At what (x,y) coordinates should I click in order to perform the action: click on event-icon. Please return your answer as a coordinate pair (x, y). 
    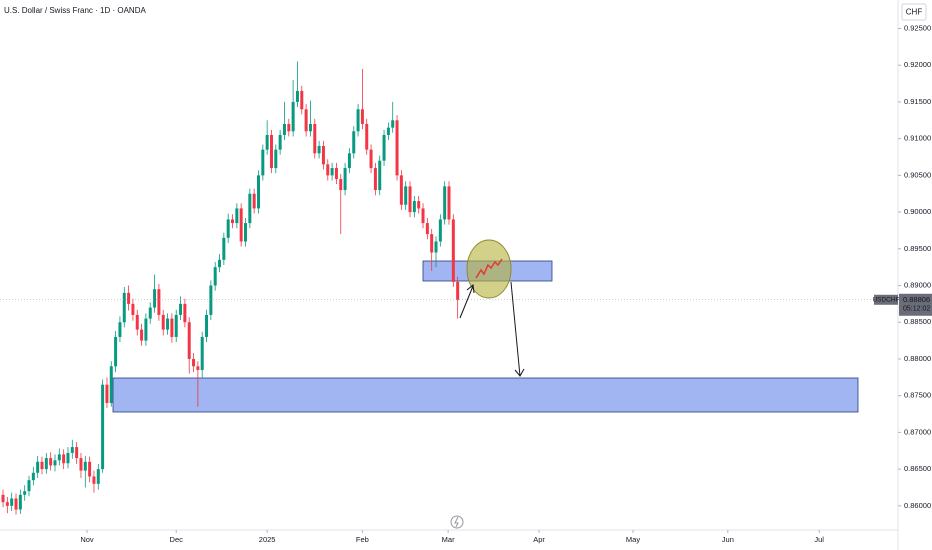
    Looking at the image, I should click on (457, 522).